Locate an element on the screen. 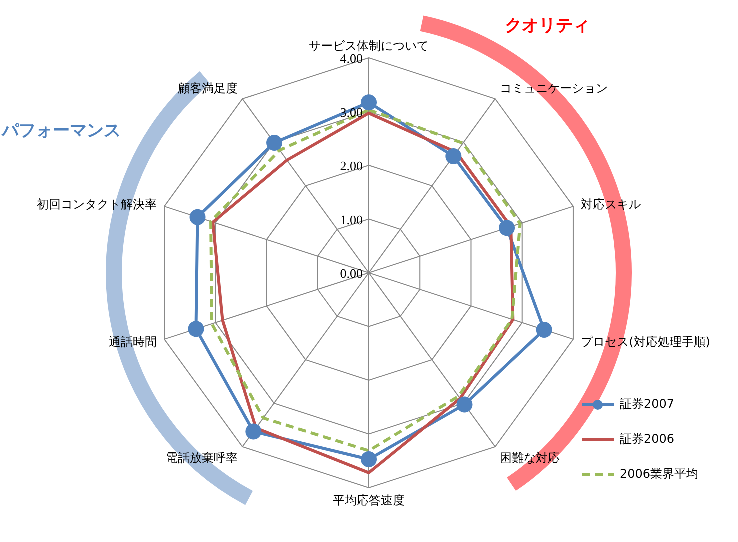 The width and height of the screenshot is (738, 542). y-tick-label: 1.00 is located at coordinates (351, 220).